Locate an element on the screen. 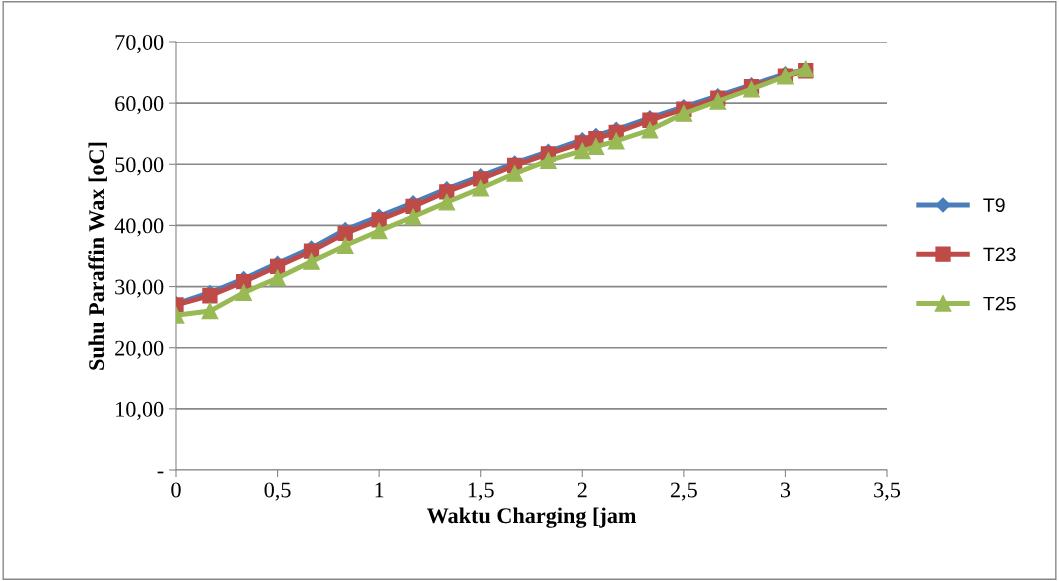  x-tick-label: 0 is located at coordinates (176, 490).